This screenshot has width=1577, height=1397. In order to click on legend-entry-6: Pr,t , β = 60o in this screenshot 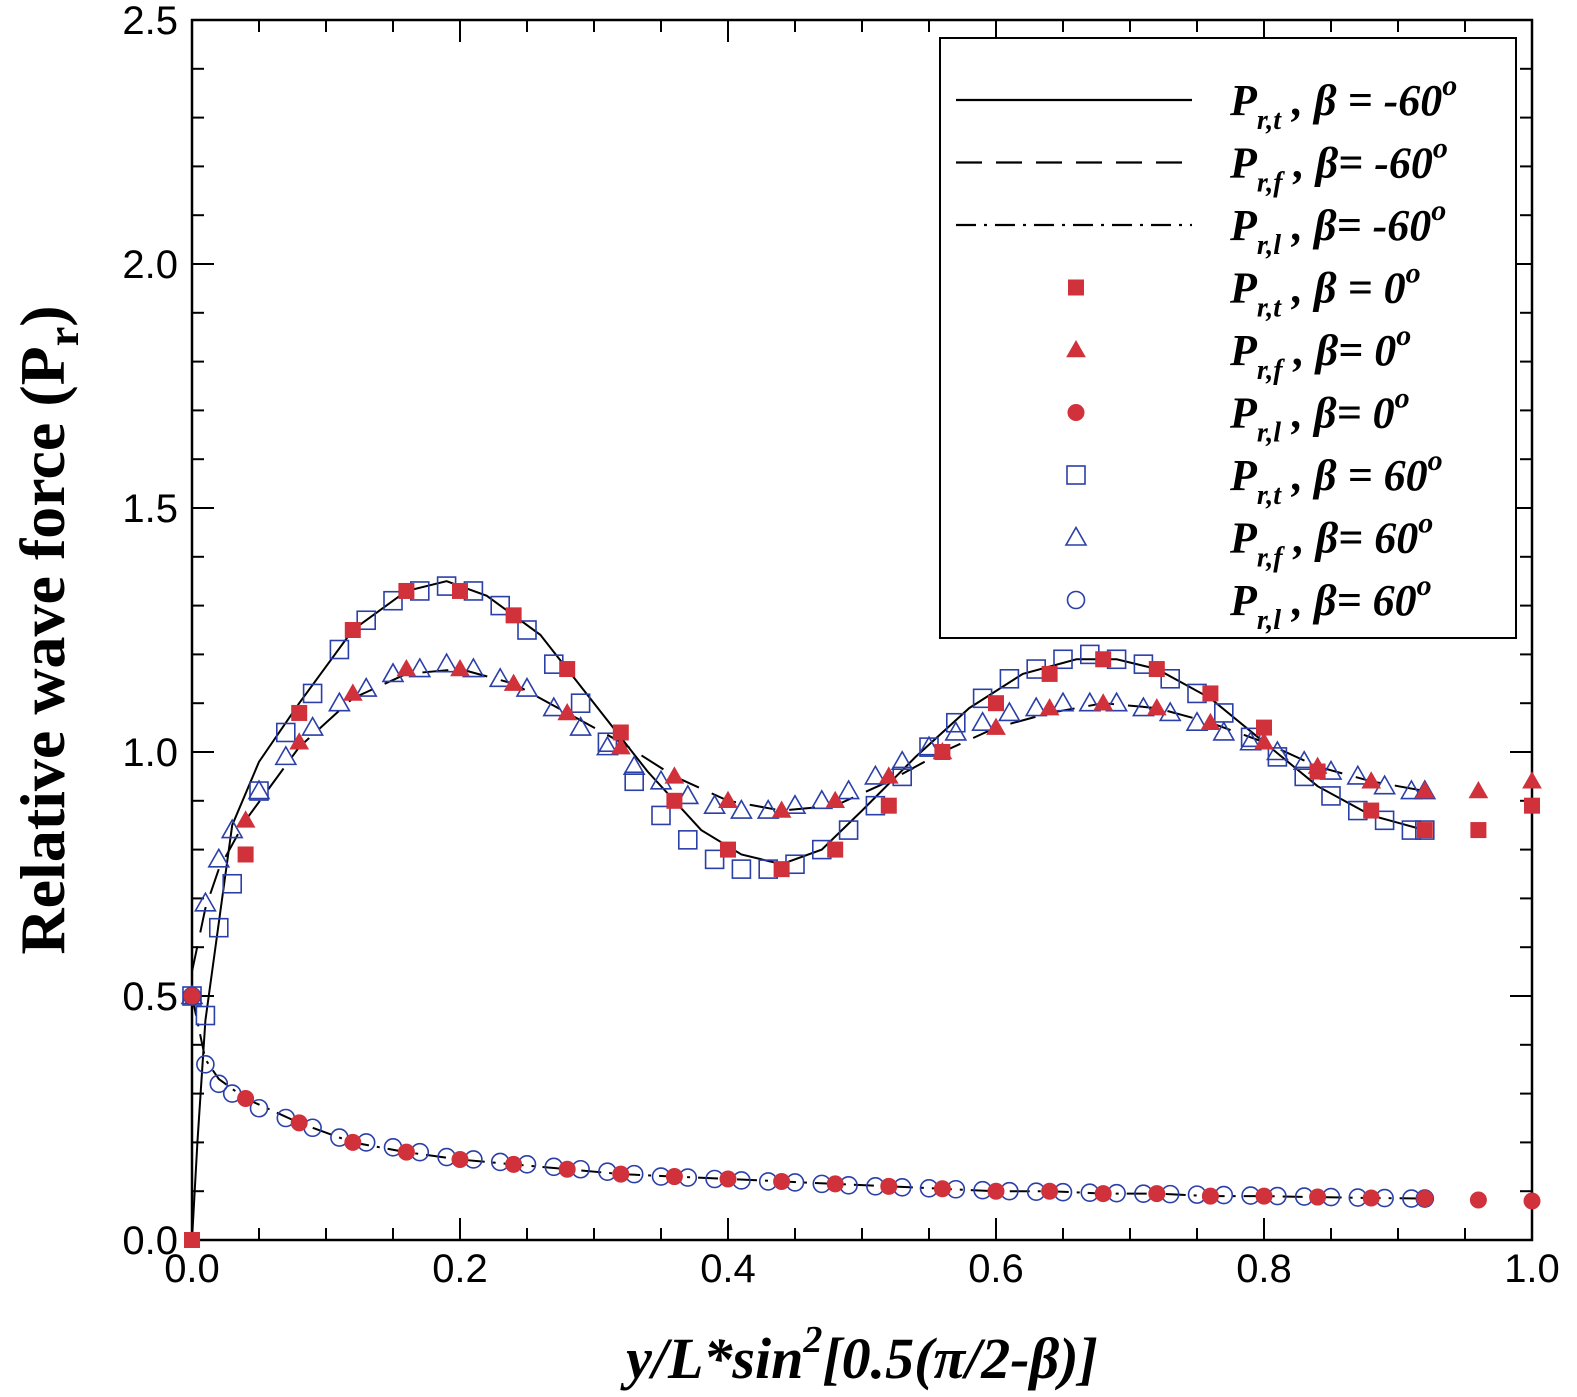, I will do `click(1254, 477)`.